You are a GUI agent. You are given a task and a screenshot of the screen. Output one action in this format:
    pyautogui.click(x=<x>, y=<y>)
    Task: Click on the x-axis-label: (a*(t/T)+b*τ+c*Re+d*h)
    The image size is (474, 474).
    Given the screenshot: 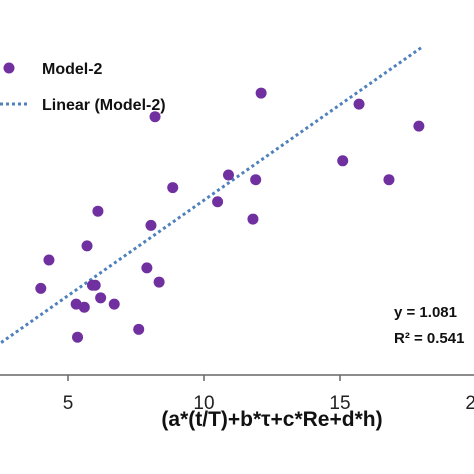 What is the action you would take?
    pyautogui.click(x=271, y=419)
    